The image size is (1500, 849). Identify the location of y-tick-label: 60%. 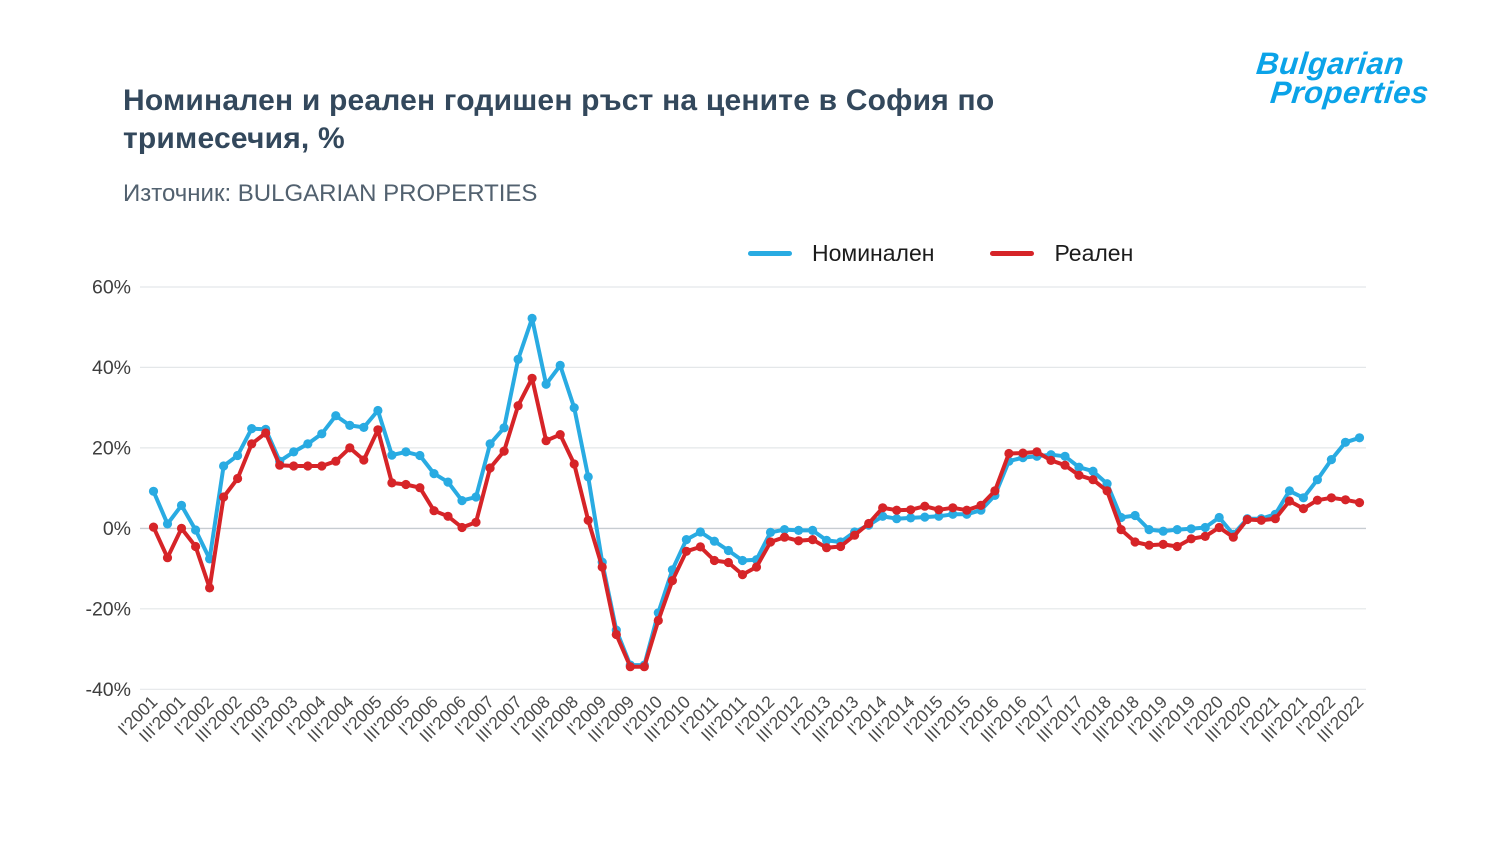
(111, 288).